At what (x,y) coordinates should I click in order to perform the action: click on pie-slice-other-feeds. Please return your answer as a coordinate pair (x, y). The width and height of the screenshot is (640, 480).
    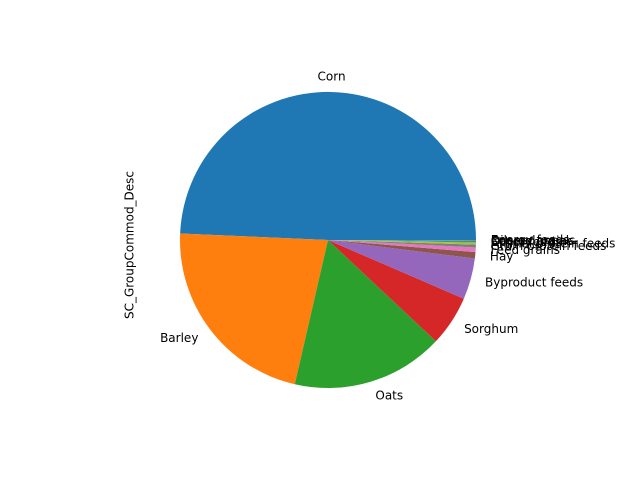
    Looking at the image, I should click on (402, 241).